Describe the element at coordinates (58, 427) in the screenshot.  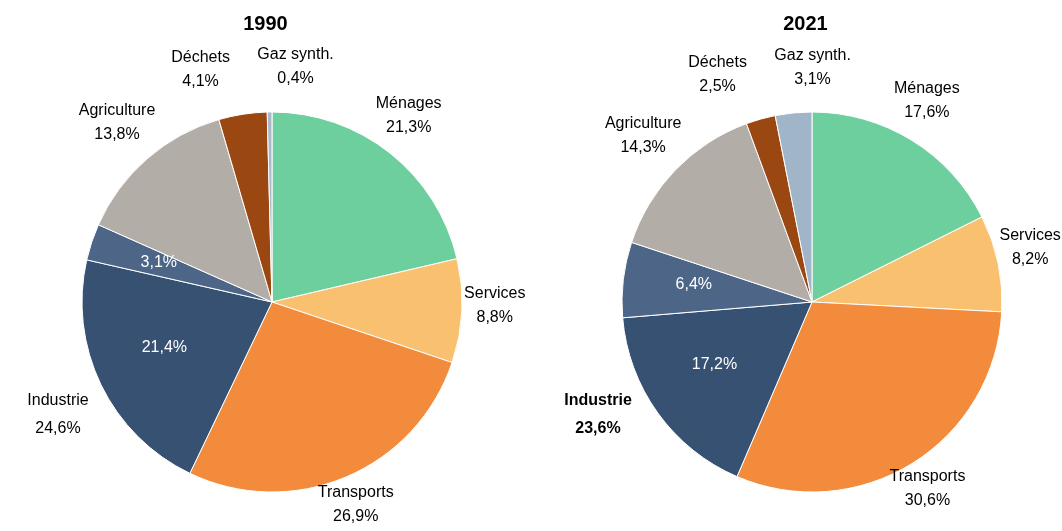
I see `text: 24,6%` at that location.